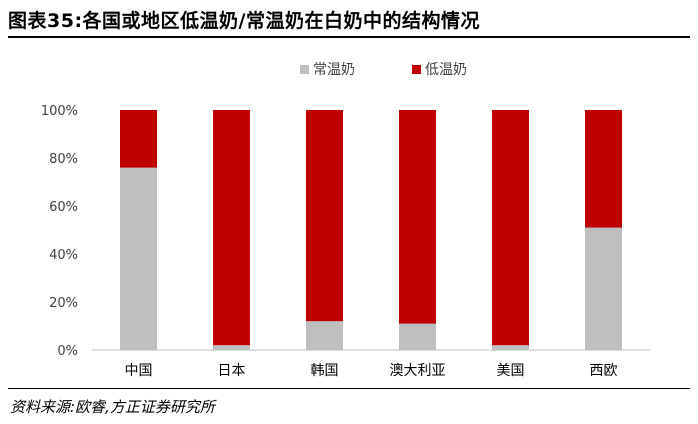  I want to click on legend-label: 低温奶, so click(446, 70).